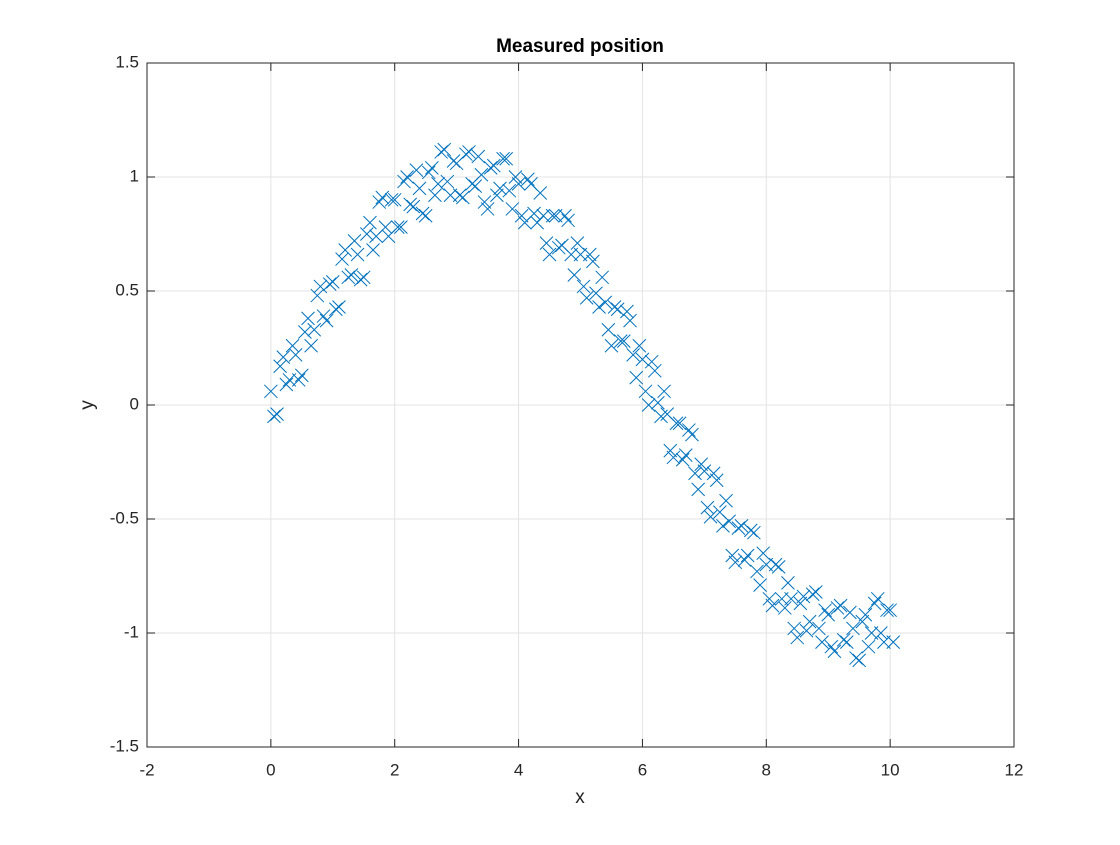 The width and height of the screenshot is (1120, 845). Describe the element at coordinates (270, 769) in the screenshot. I see `x-tick-label: 0` at that location.